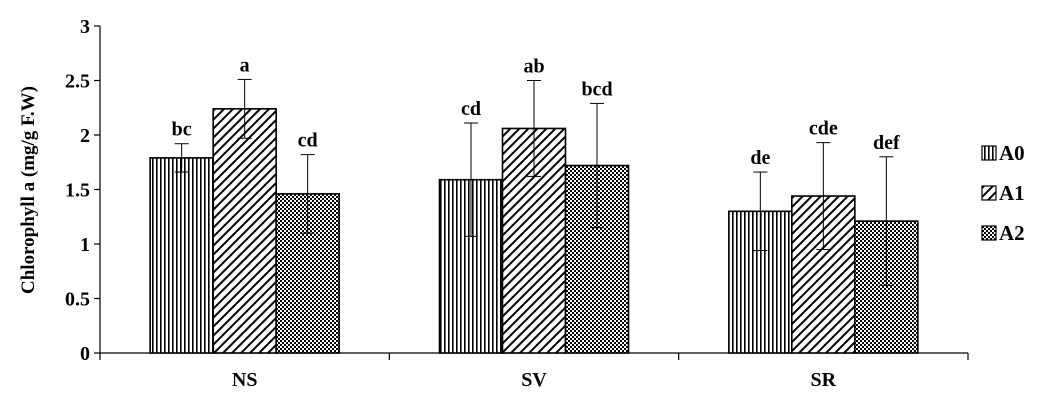  What do you see at coordinates (181, 255) in the screenshot?
I see `bar-a0-ns` at bounding box center [181, 255].